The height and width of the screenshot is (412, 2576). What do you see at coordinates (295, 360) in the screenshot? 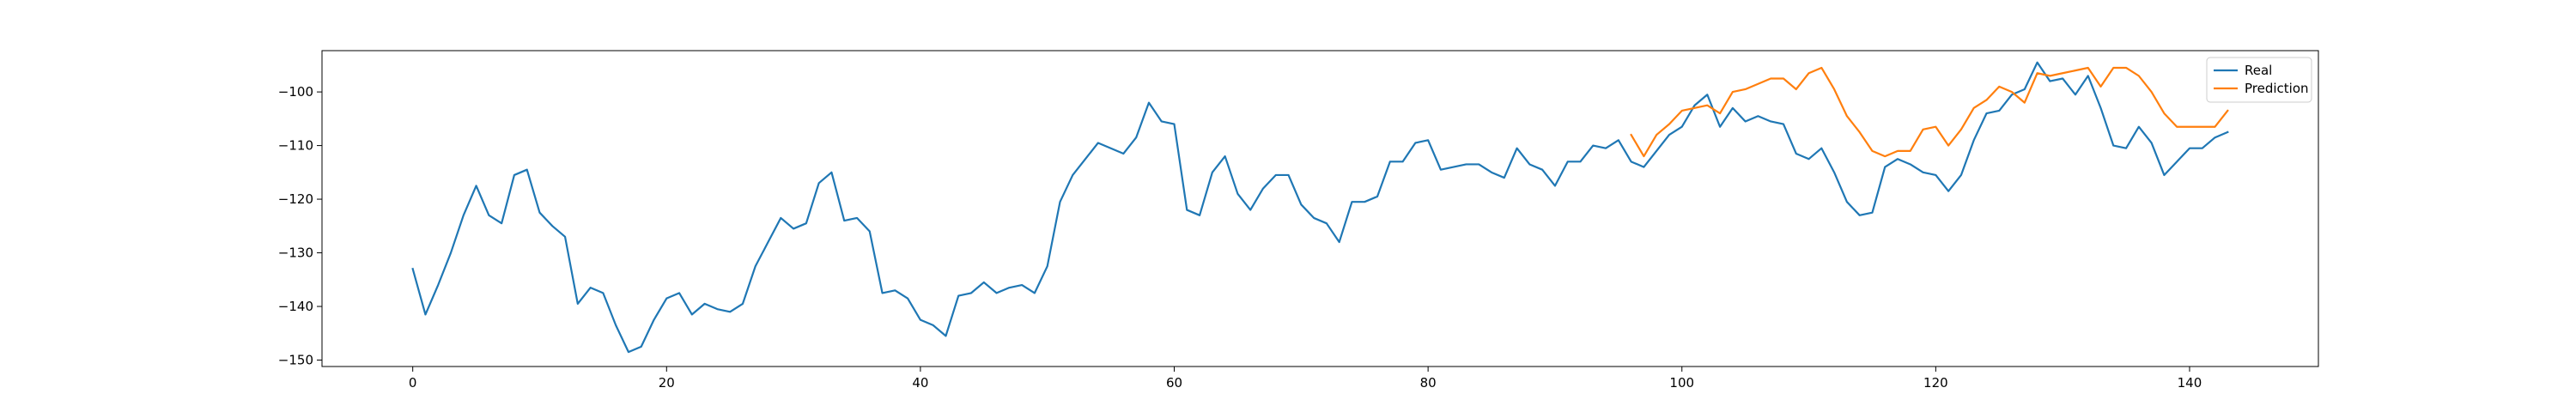
I see `y-tick-label: −150` at bounding box center [295, 360].